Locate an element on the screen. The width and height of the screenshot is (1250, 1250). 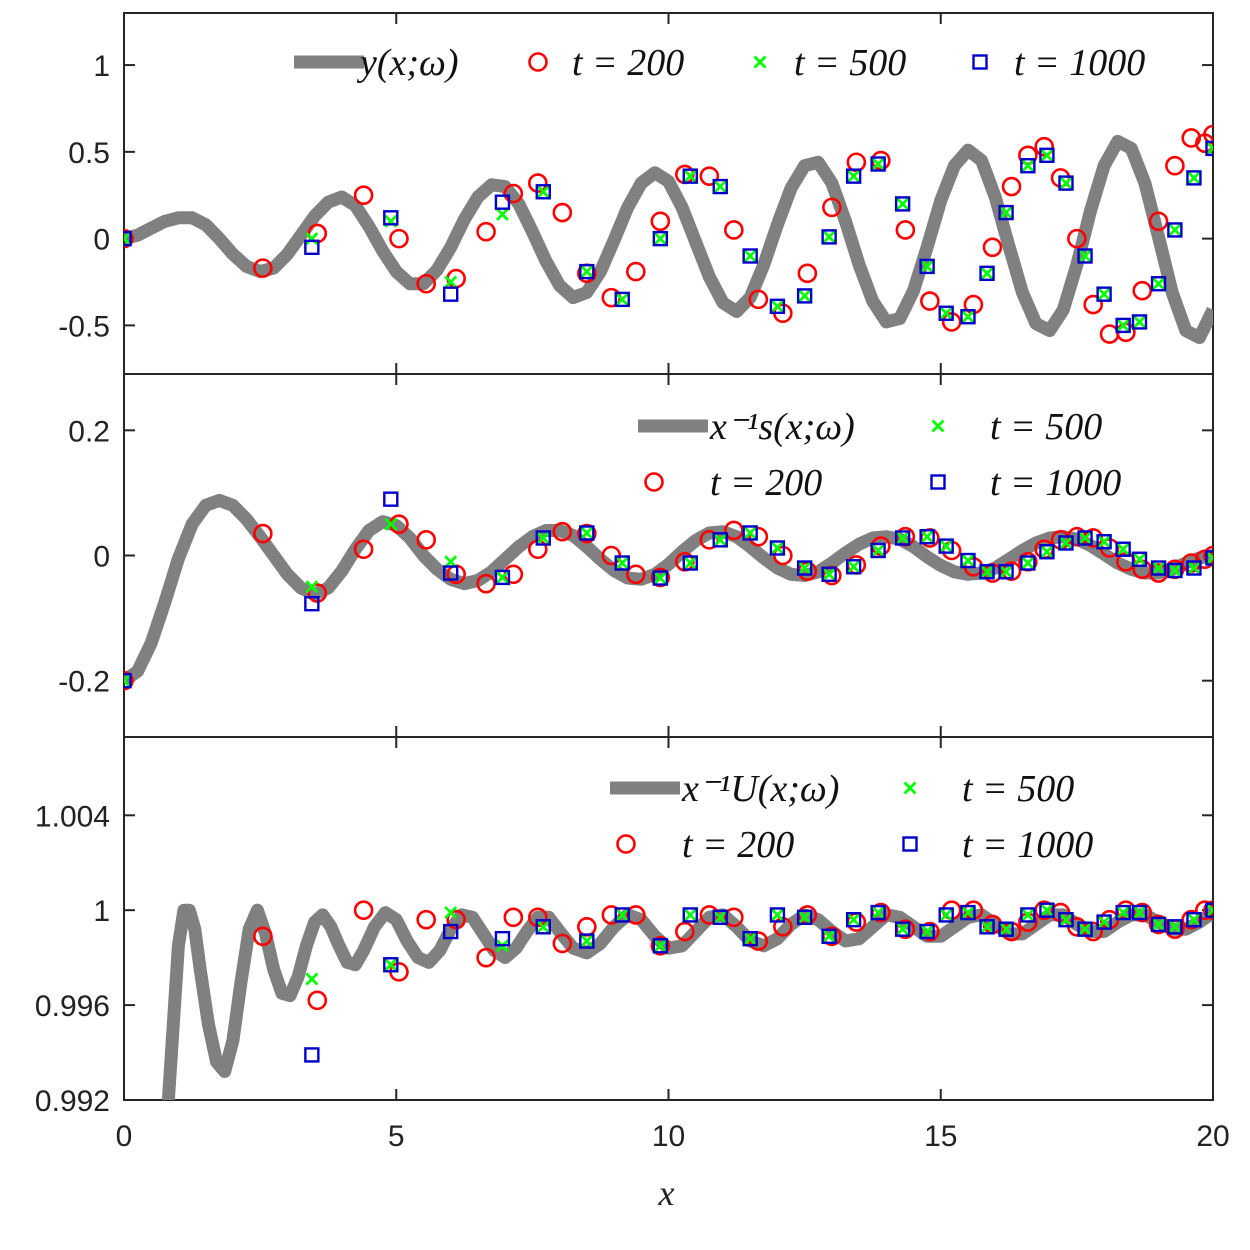
point-middle-t500-1-stroke-b is located at coordinates (312, 587).